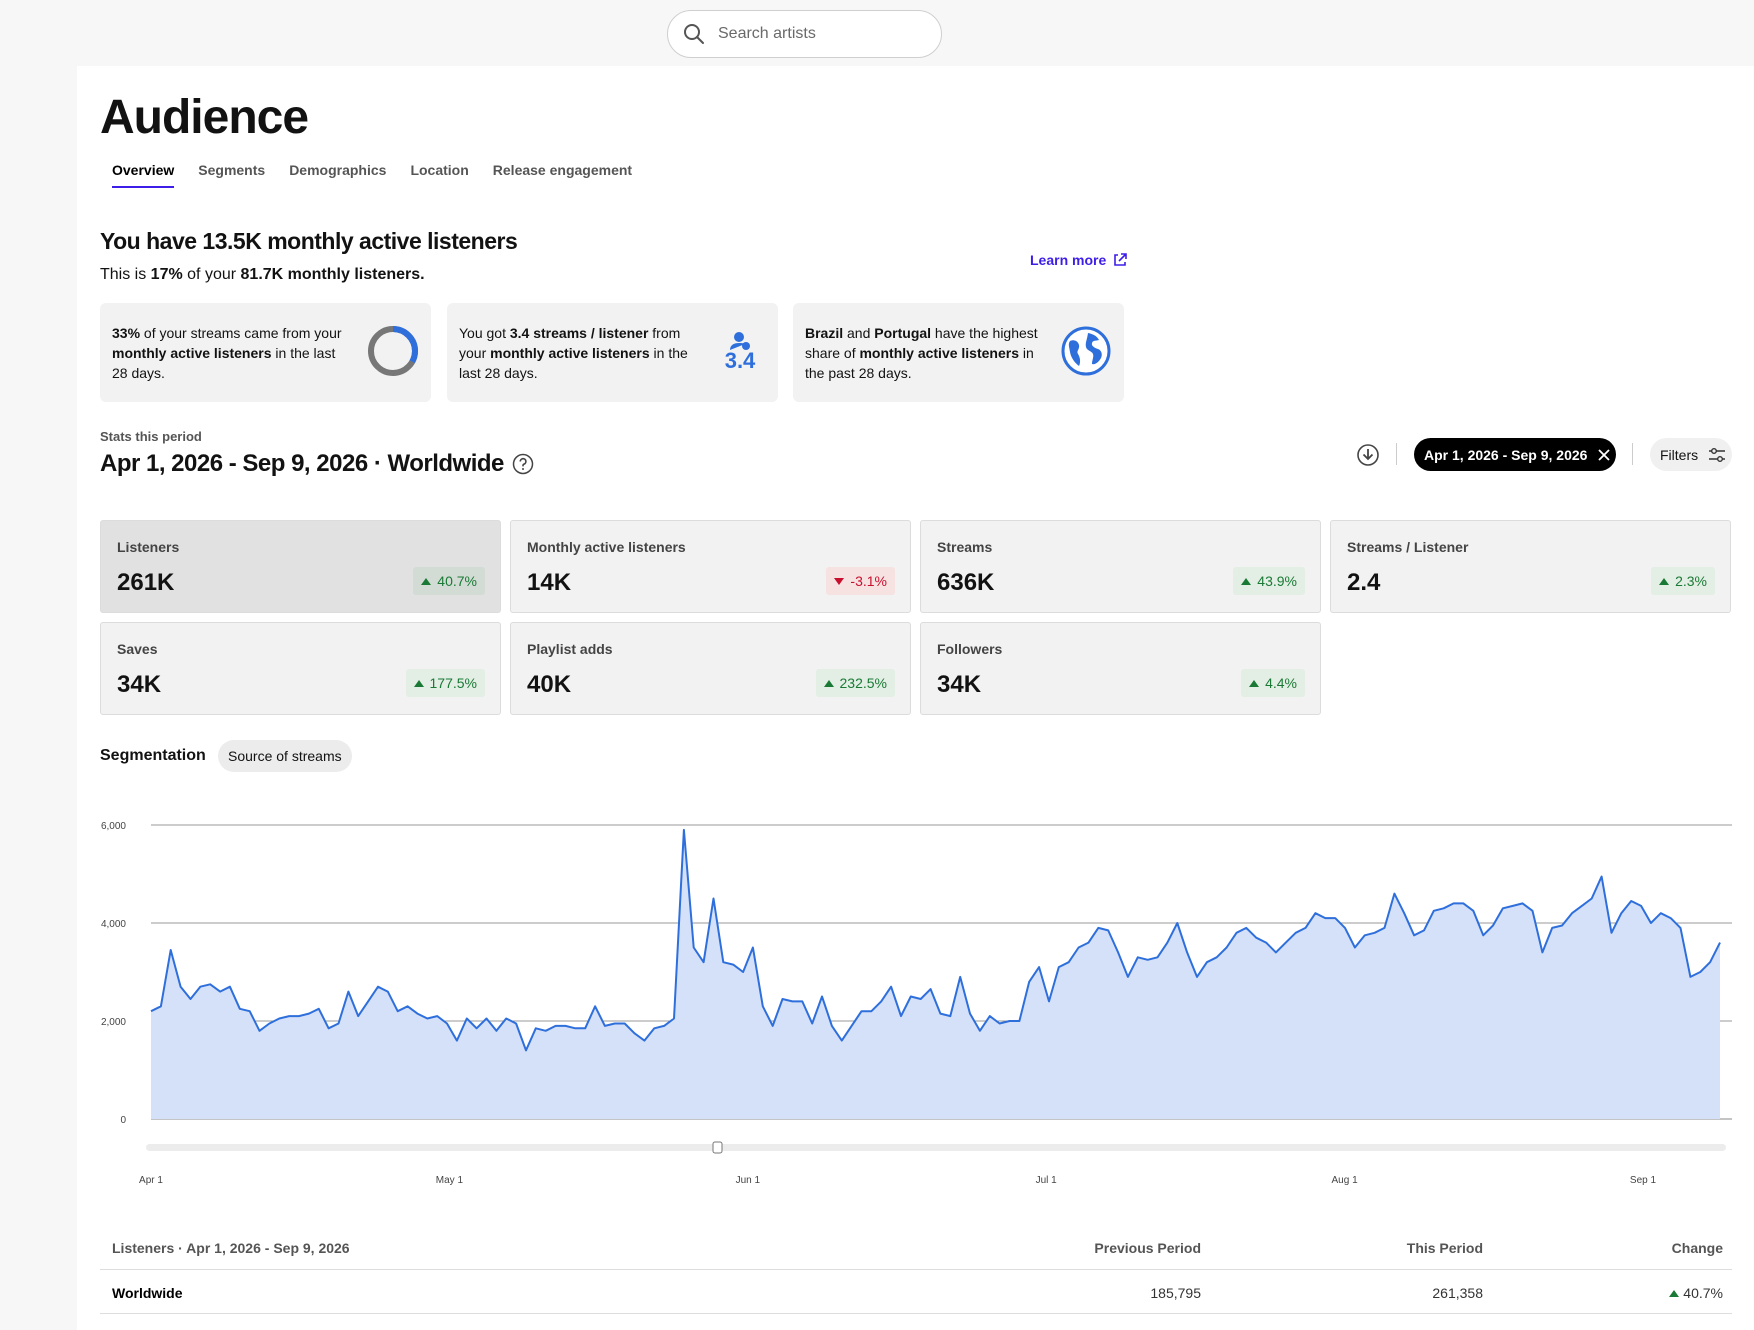  I want to click on table-row-current: 261,358, so click(1457, 1293).